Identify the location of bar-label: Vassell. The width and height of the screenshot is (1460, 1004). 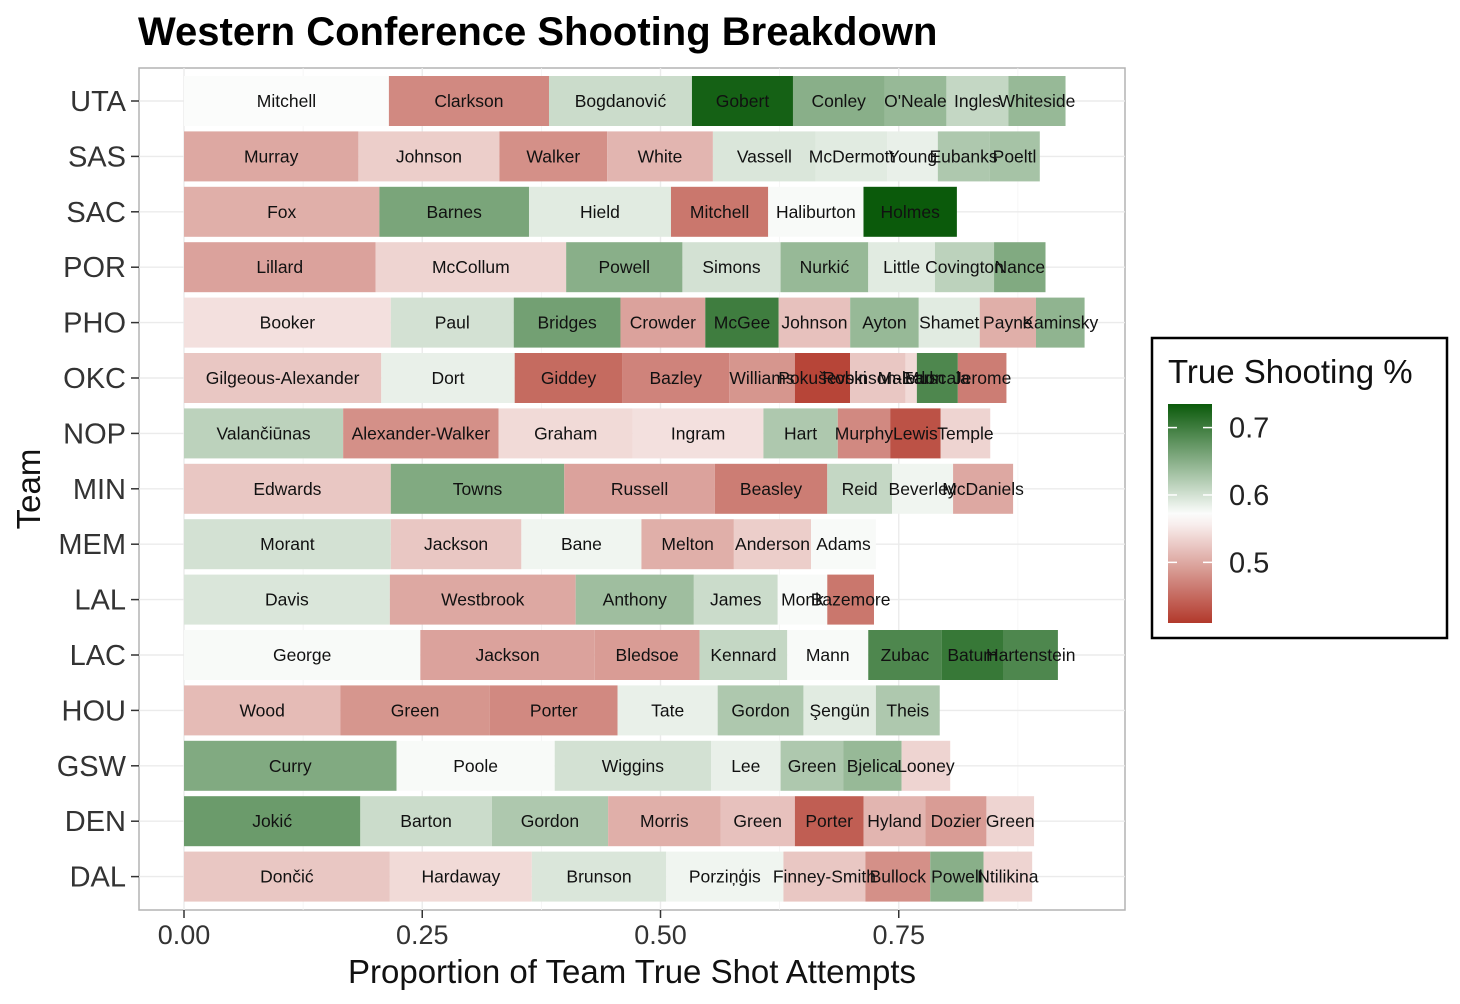
(764, 156).